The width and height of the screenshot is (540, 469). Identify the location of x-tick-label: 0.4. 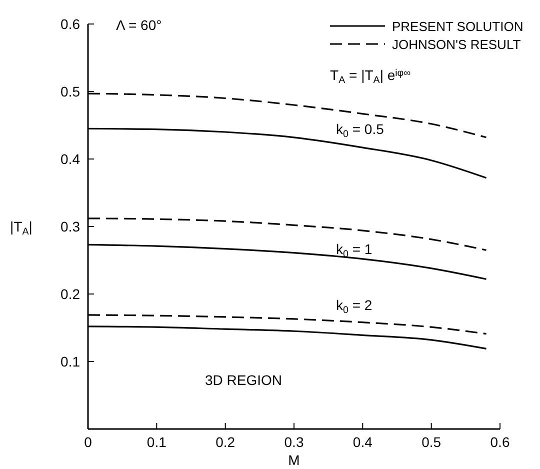
(362, 442).